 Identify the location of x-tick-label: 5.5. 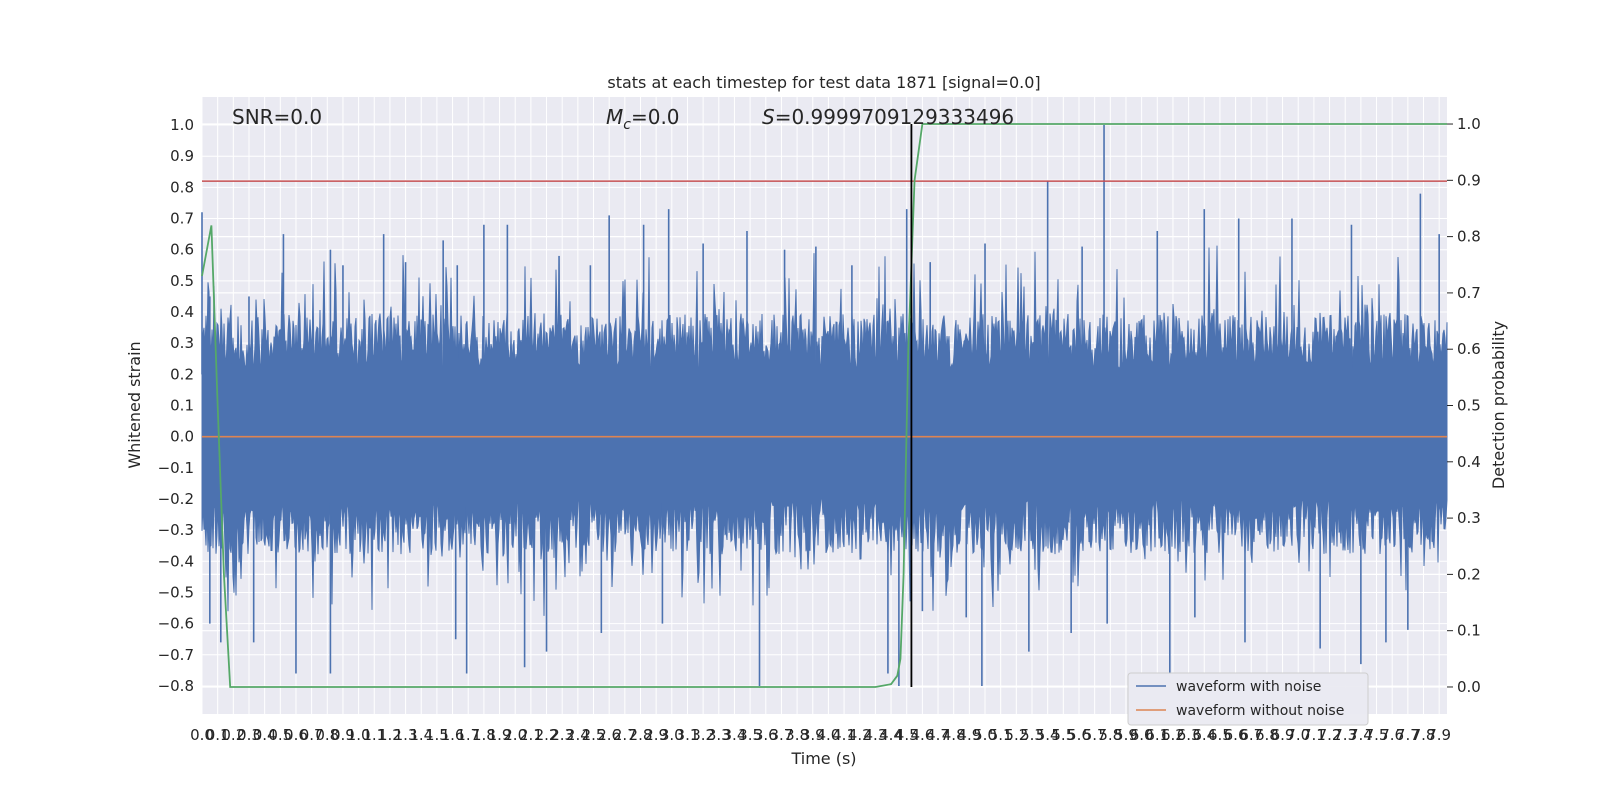
(1063, 735).